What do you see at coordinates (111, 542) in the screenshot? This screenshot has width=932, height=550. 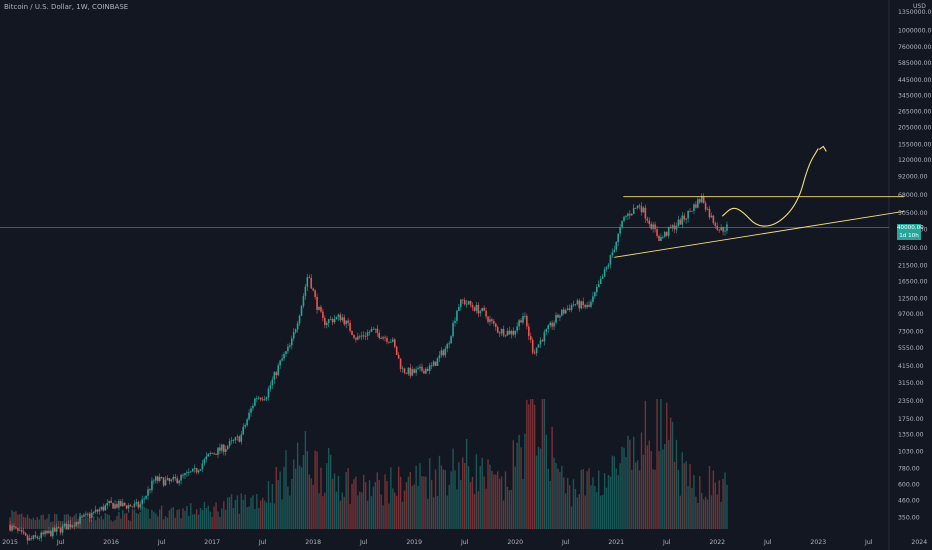 I see `x-tick-label: 2016` at bounding box center [111, 542].